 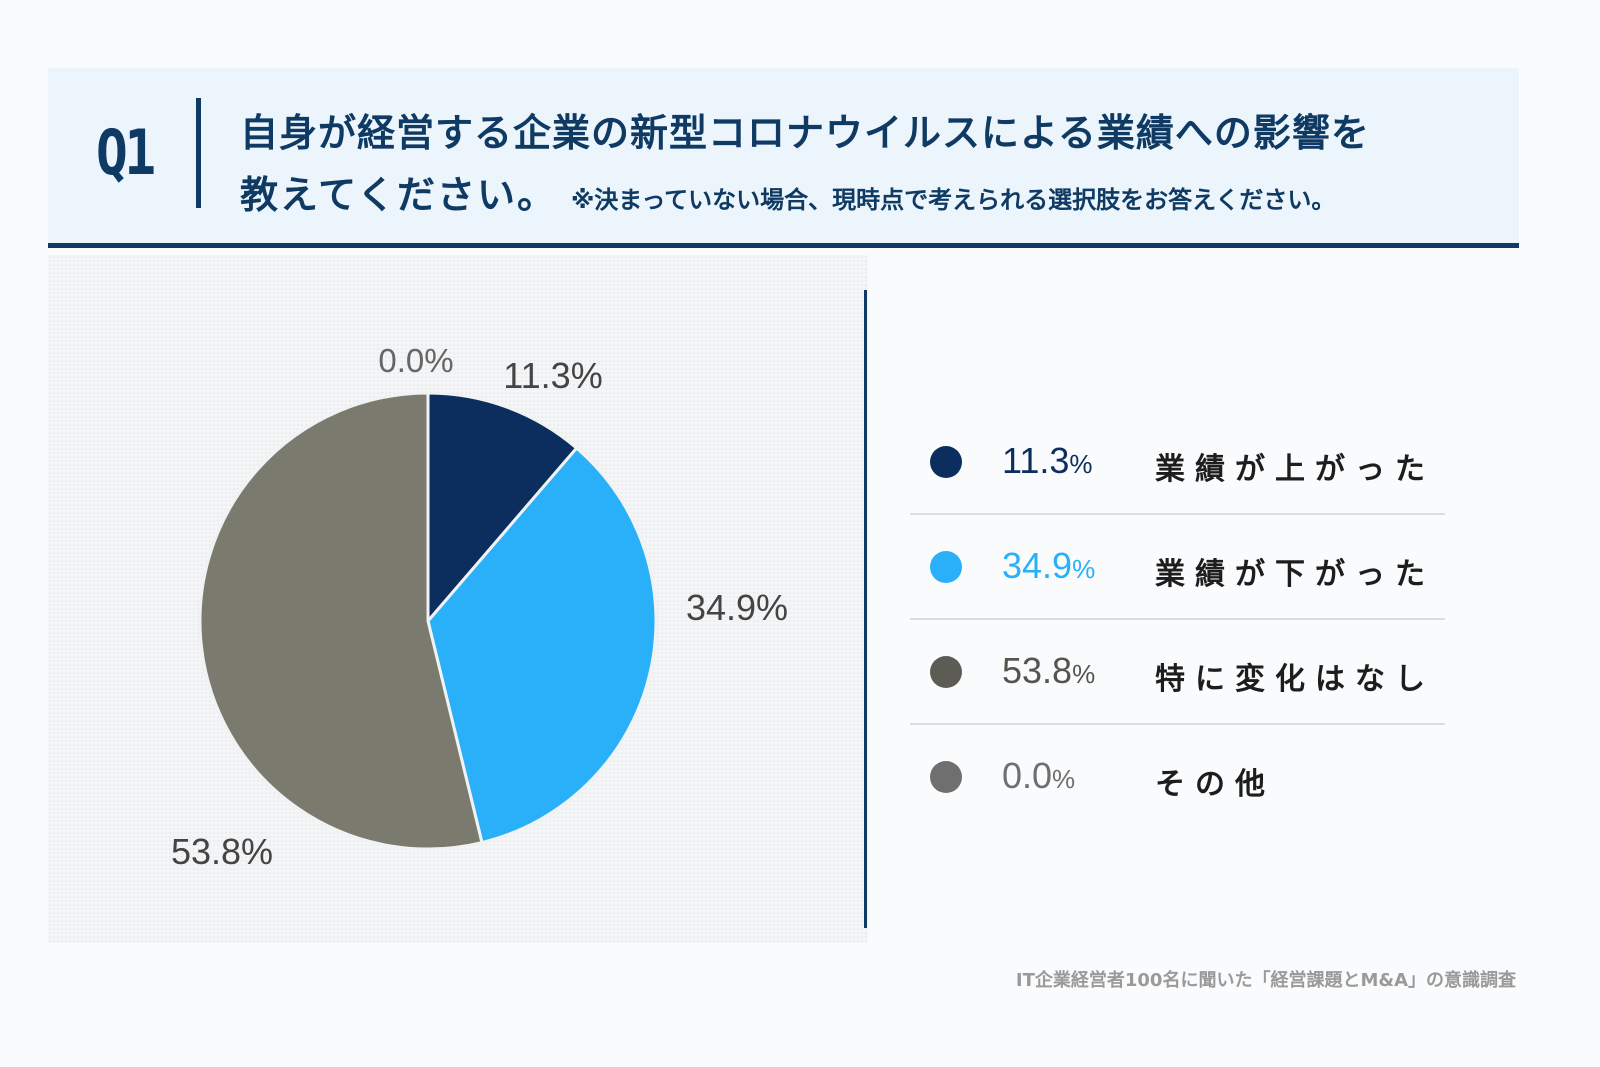 What do you see at coordinates (1295, 469) in the screenshot?
I see `legend-label: 業績が上がった` at bounding box center [1295, 469].